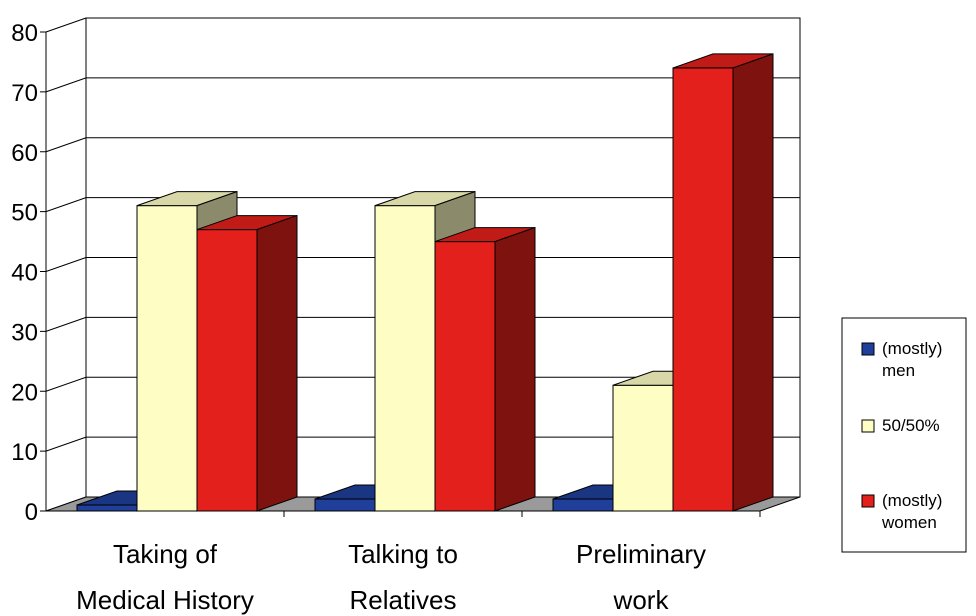 Image resolution: width=976 pixels, height=616 pixels. Describe the element at coordinates (403, 554) in the screenshot. I see `x-category-label: Talking to` at that location.